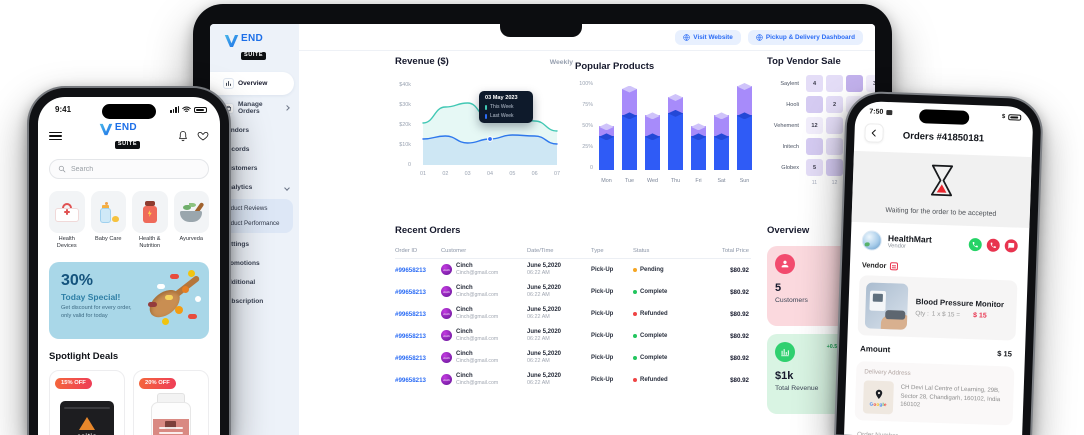  I want to click on customer-cell: cinch Cinch Cinch@gmail.com, so click(484, 313).